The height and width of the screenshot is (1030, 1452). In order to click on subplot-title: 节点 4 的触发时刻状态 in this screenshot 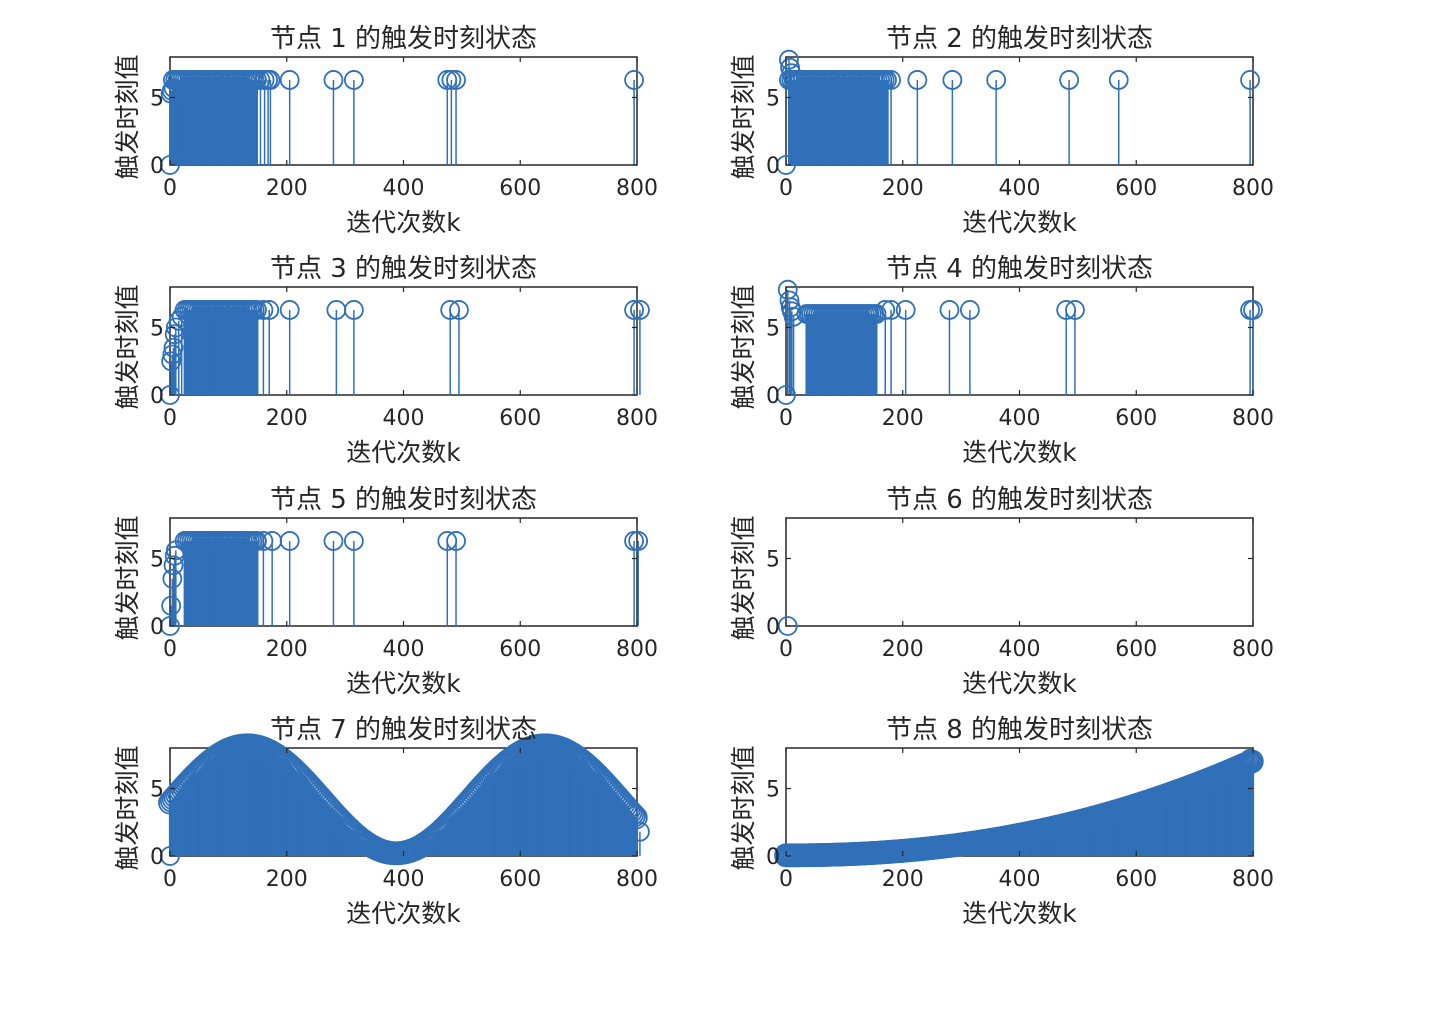, I will do `click(1019, 269)`.